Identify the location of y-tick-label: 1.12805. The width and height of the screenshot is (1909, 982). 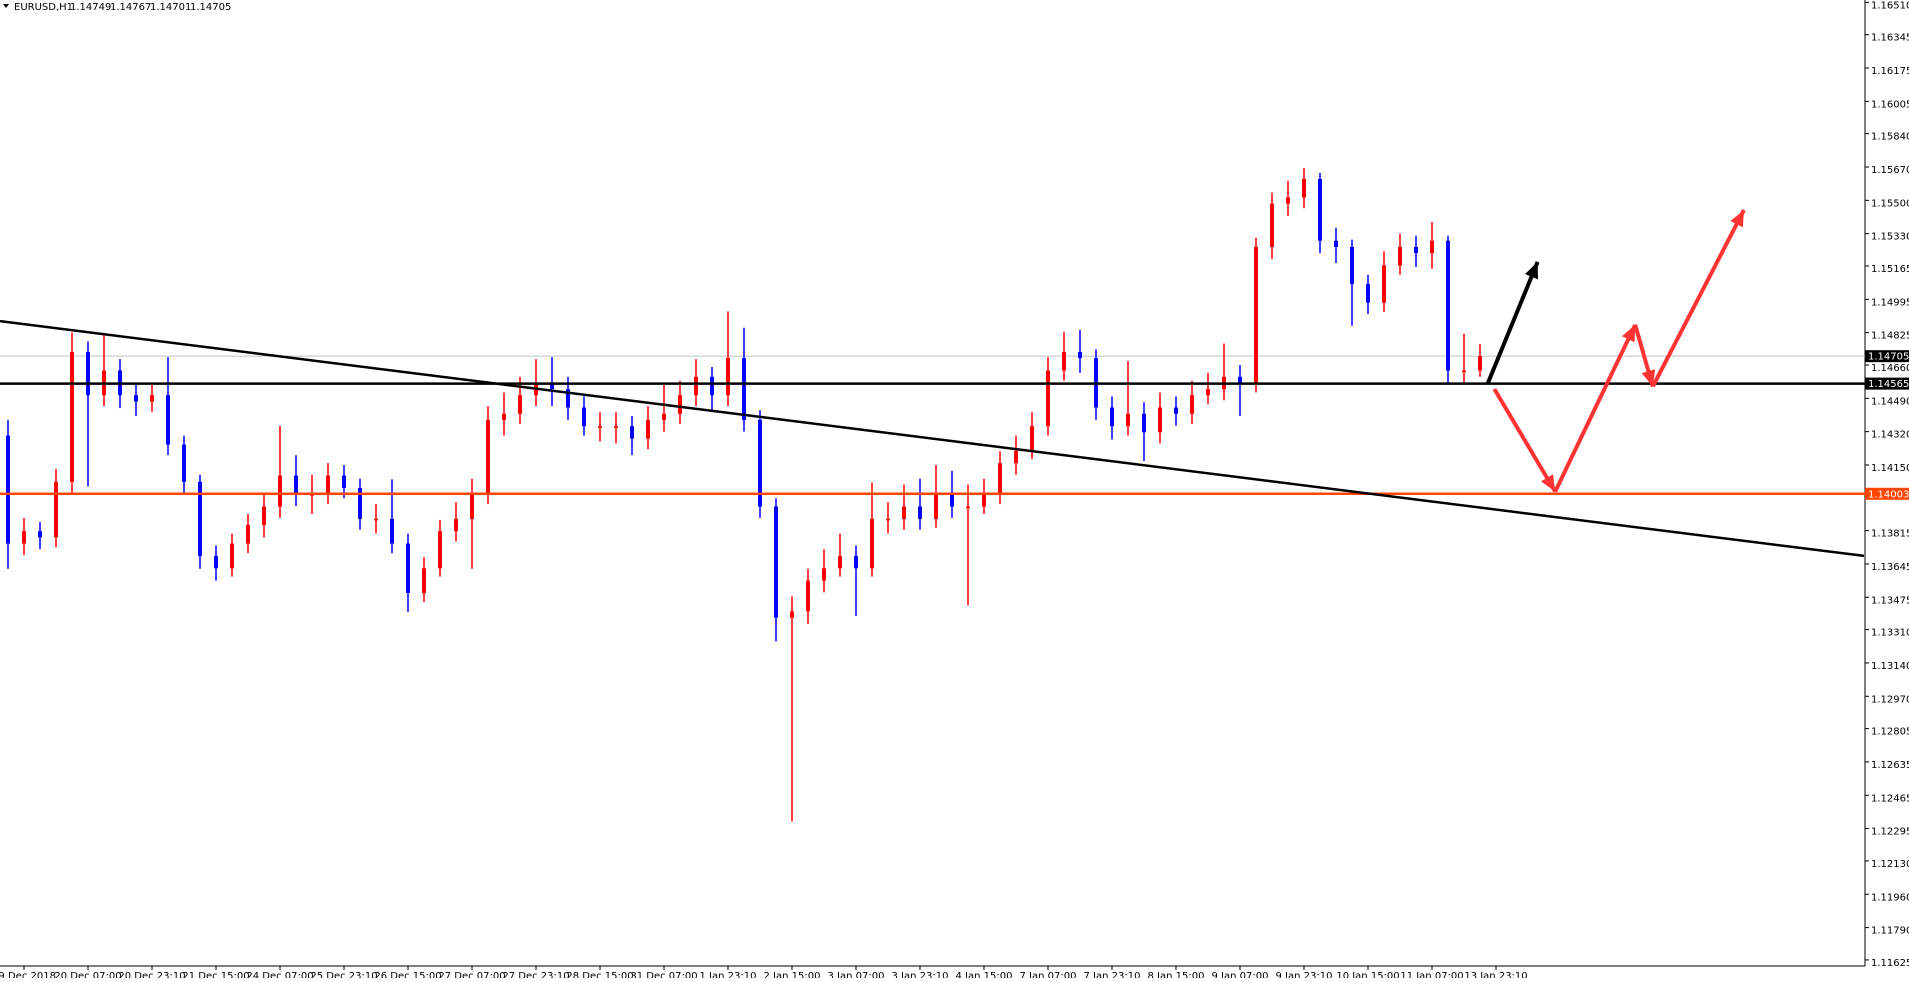
(1890, 732).